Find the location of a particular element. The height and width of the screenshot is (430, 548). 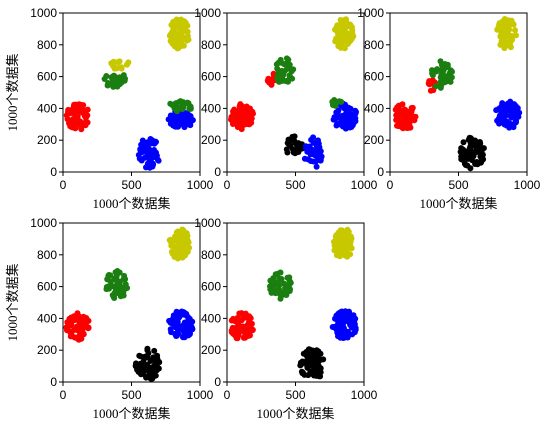

x-axis-label: 1000个数据集 is located at coordinates (131, 413).